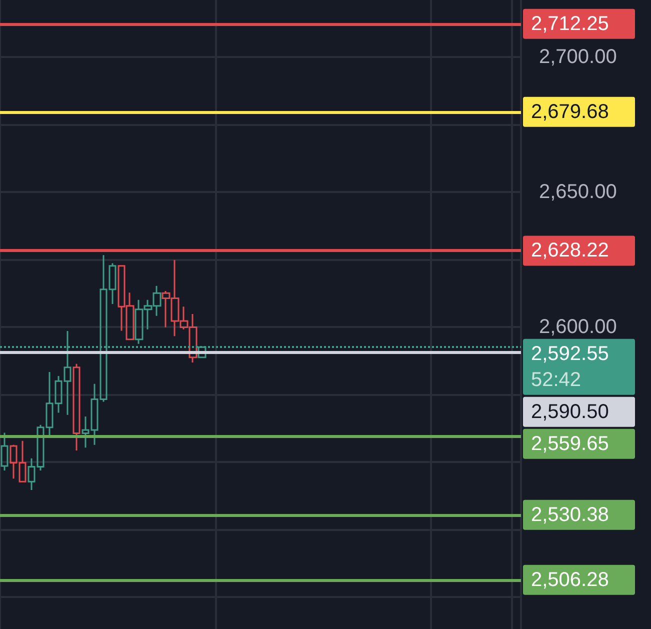 The height and width of the screenshot is (629, 651). What do you see at coordinates (570, 579) in the screenshot?
I see `ref-line-label: 2,506.28` at bounding box center [570, 579].